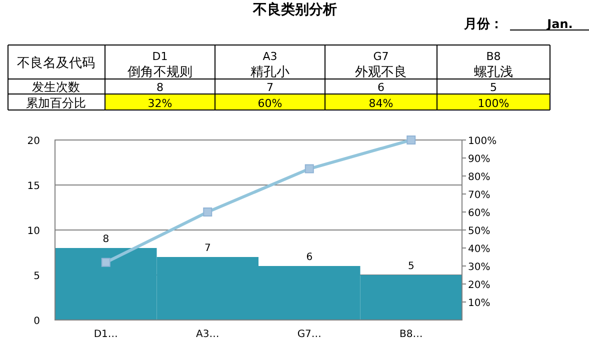 Image resolution: width=589 pixels, height=349 pixels. I want to click on y2-tick-label: 80%, so click(479, 177).